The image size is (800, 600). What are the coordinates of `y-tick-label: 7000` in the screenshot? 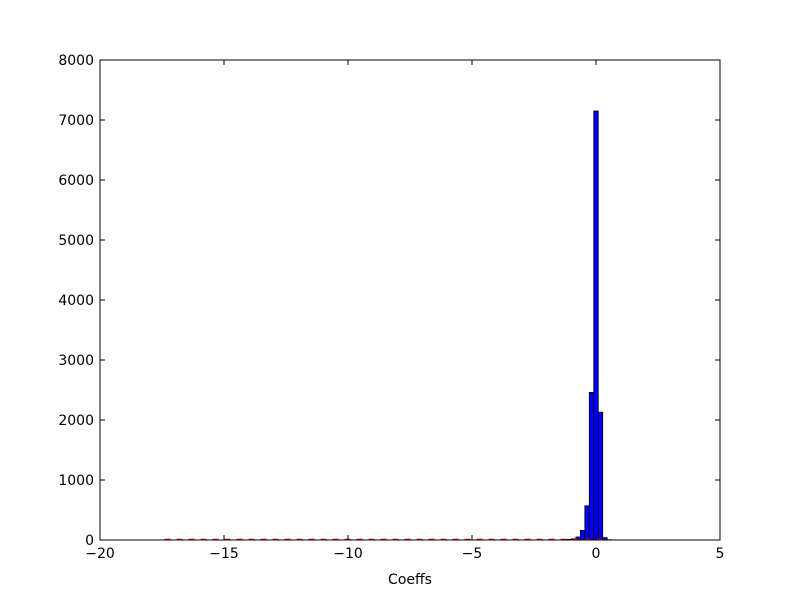 It's located at (76, 121).